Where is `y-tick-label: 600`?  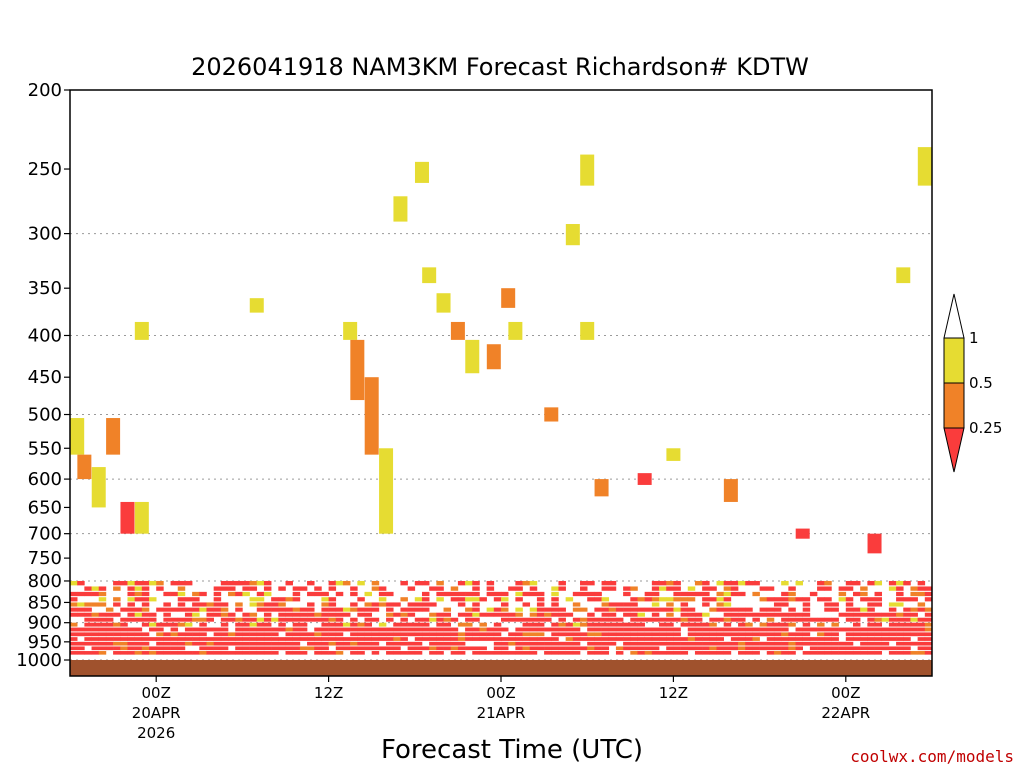 y-tick-label: 600 is located at coordinates (45, 479).